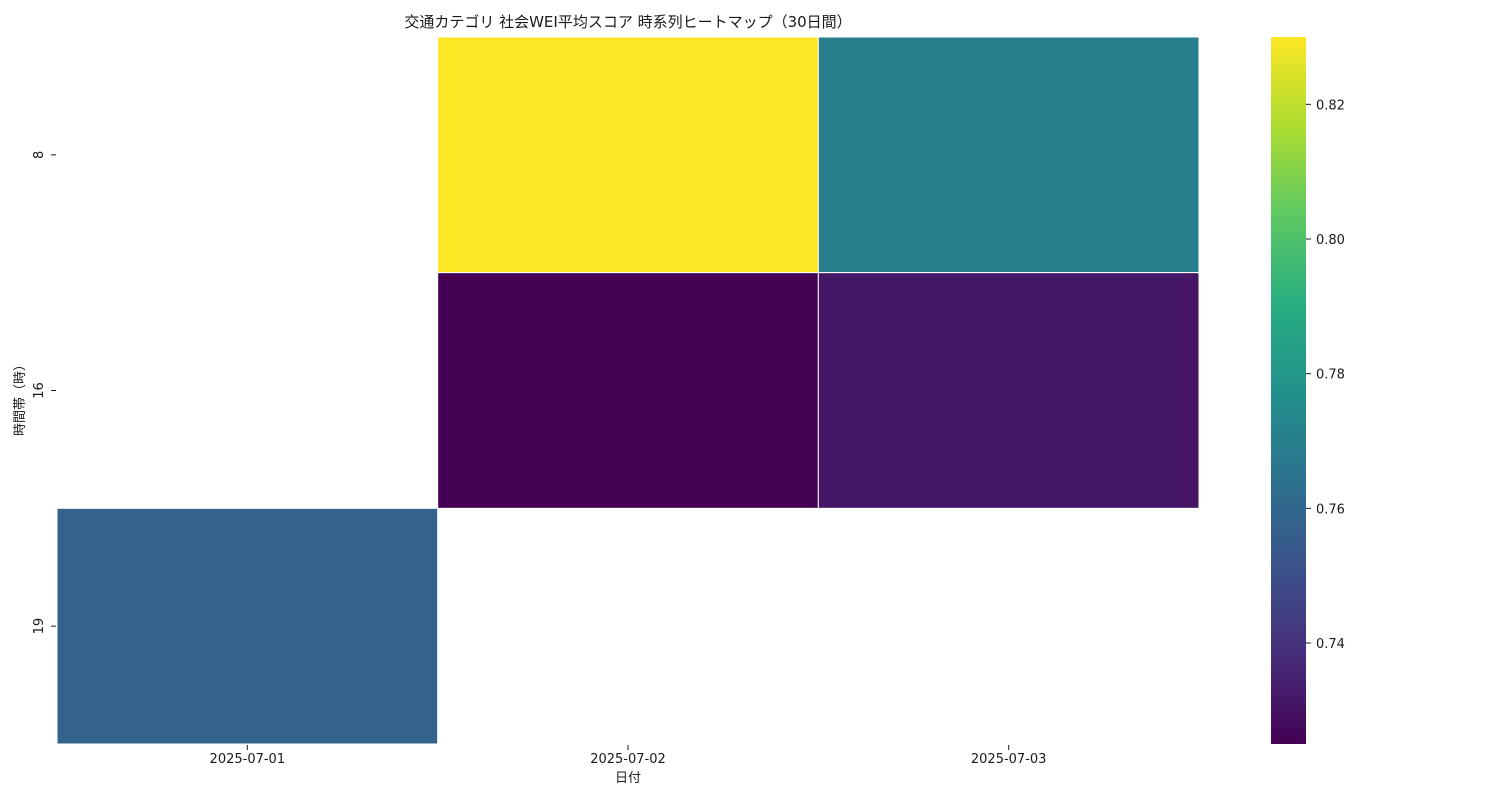  Describe the element at coordinates (1288, 390) in the screenshot. I see `colorbar-gradient` at that location.